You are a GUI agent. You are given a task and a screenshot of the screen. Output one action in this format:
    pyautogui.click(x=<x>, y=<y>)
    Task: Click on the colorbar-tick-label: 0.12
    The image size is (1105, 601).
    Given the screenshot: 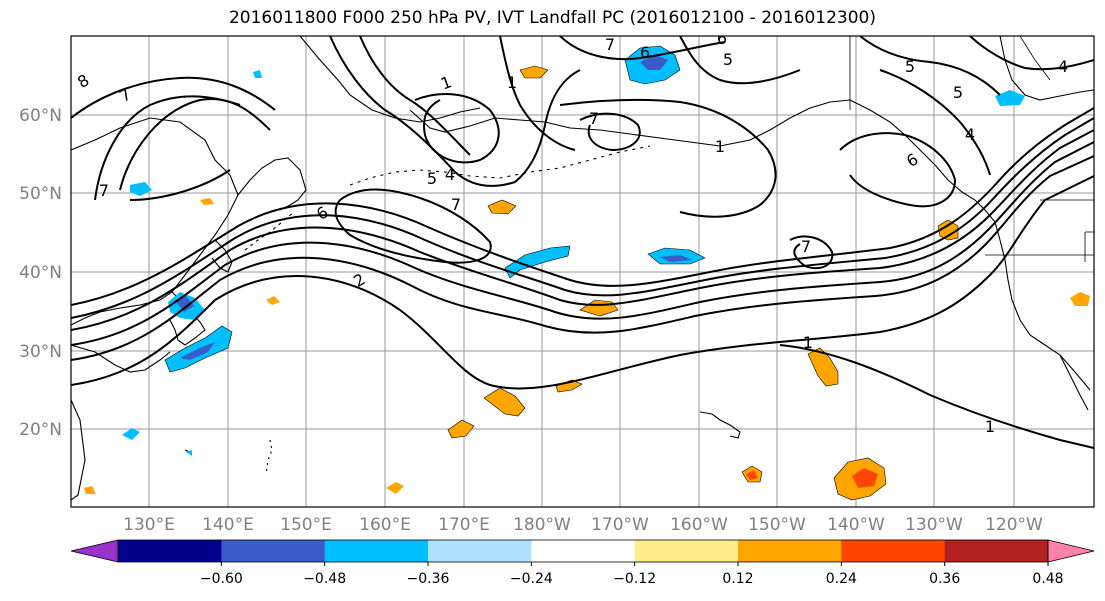 What is the action you would take?
    pyautogui.click(x=737, y=579)
    